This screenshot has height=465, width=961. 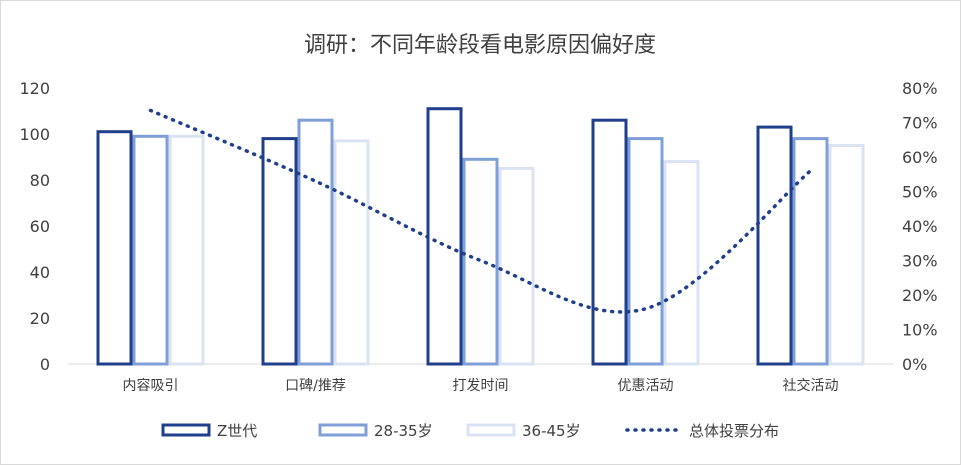 I want to click on legend-label-3: 36-45岁, so click(x=551, y=431).